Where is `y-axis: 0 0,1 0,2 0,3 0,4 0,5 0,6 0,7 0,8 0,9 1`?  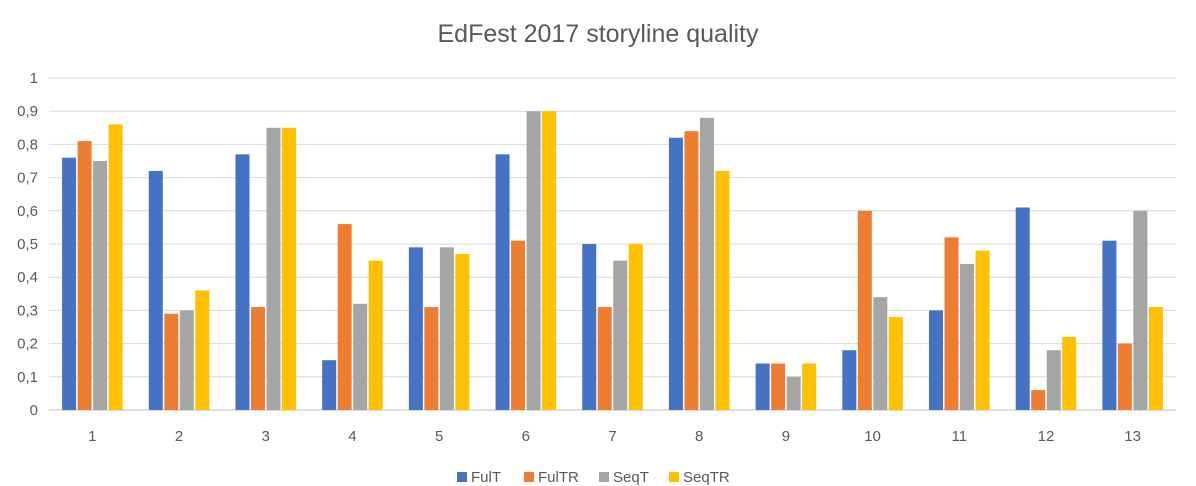
y-axis: 0 0,1 0,2 0,3 0,4 0,5 0,6 0,7 0,8 0,9 1 is located at coordinates (27, 244).